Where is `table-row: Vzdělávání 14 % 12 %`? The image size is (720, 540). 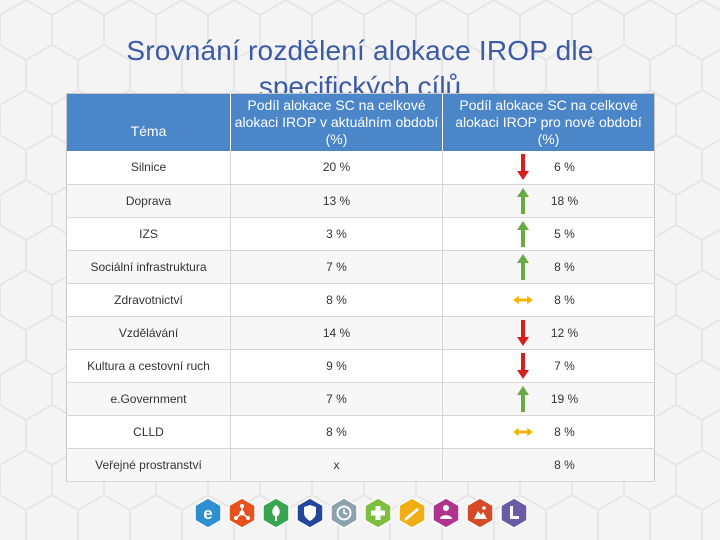 table-row: Vzdělávání 14 % 12 % is located at coordinates (360, 333).